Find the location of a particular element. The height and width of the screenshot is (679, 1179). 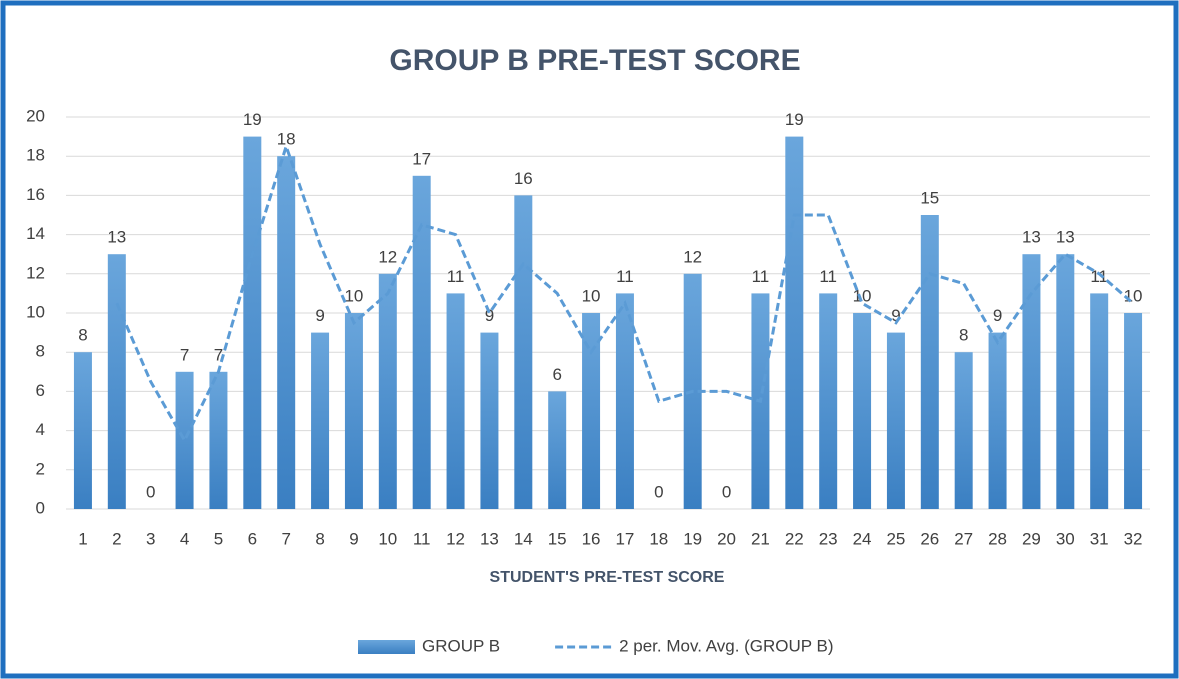

y-tick-label: 14 is located at coordinates (35, 233).